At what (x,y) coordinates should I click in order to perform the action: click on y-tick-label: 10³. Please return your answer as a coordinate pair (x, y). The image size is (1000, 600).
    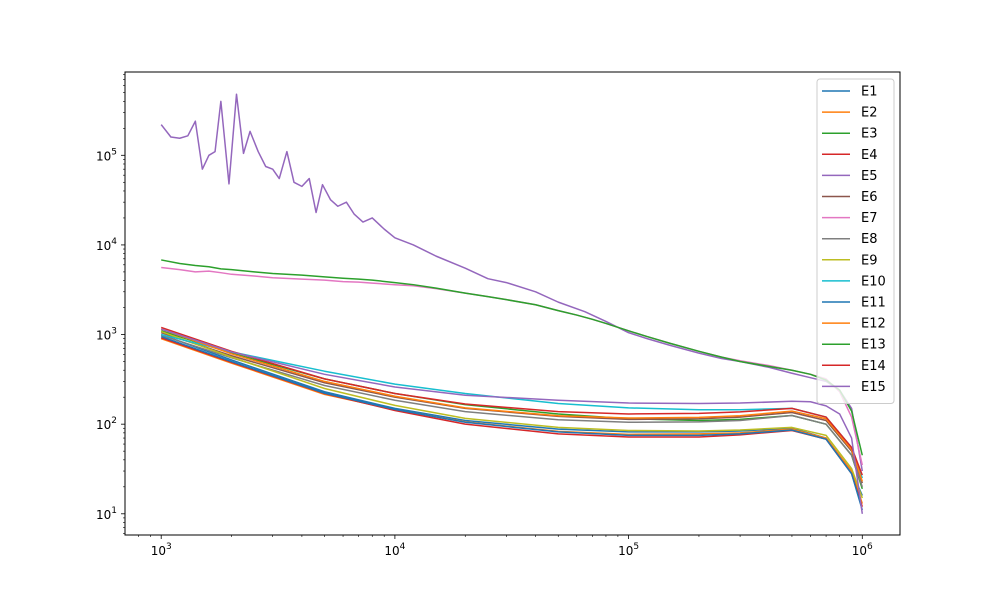
    Looking at the image, I should click on (106, 335).